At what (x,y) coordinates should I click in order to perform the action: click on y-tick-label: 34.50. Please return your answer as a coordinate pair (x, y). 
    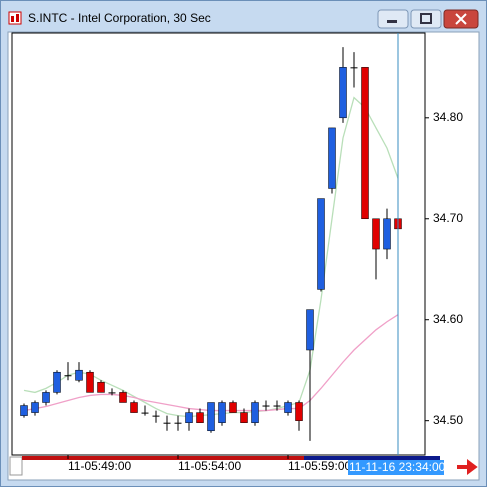
    Looking at the image, I should click on (448, 420).